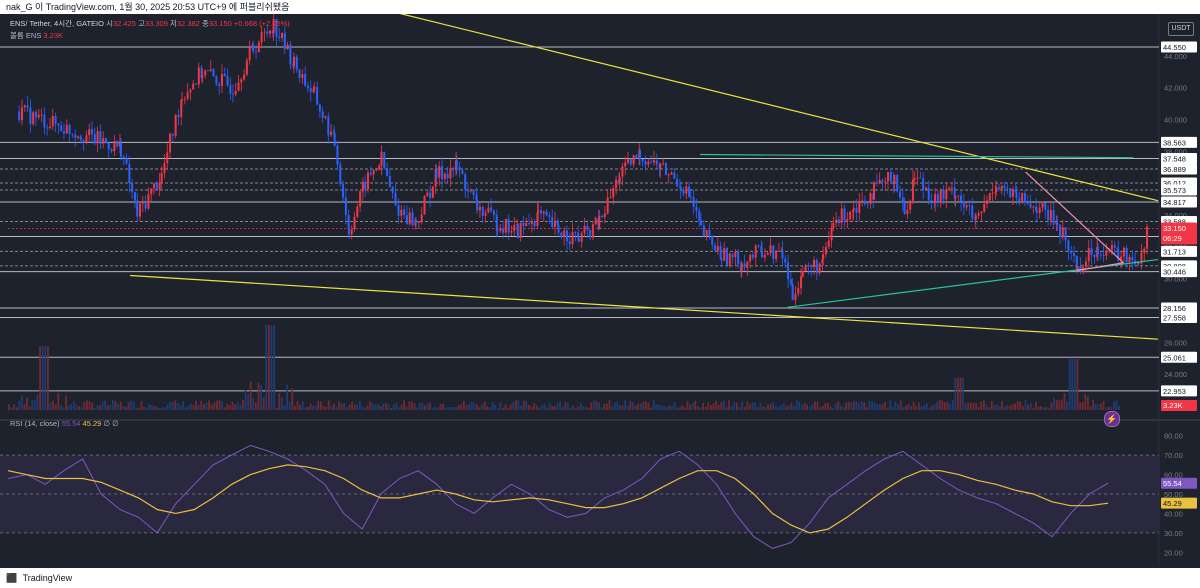 The image size is (1200, 588). What do you see at coordinates (1181, 29) in the screenshot?
I see `currency-button: USDT` at bounding box center [1181, 29].